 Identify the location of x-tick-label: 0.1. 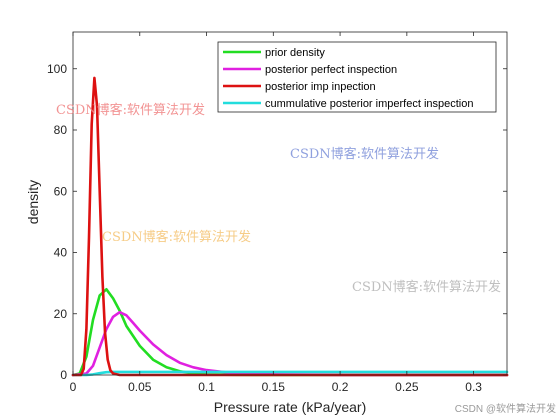
(206, 387).